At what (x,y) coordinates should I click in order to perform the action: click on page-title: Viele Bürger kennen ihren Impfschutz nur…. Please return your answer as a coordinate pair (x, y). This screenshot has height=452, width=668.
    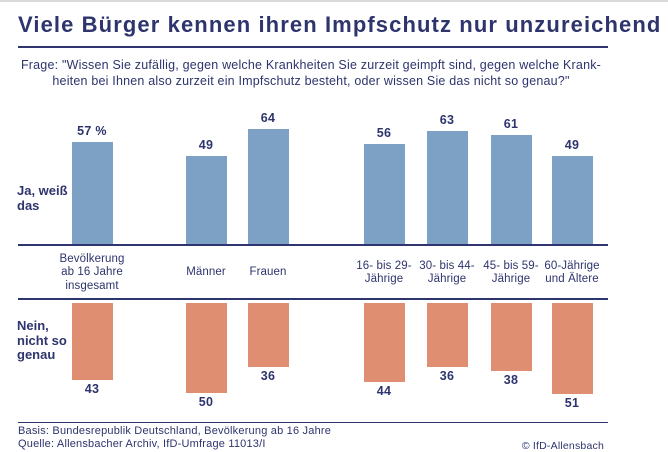
    Looking at the image, I should click on (340, 24).